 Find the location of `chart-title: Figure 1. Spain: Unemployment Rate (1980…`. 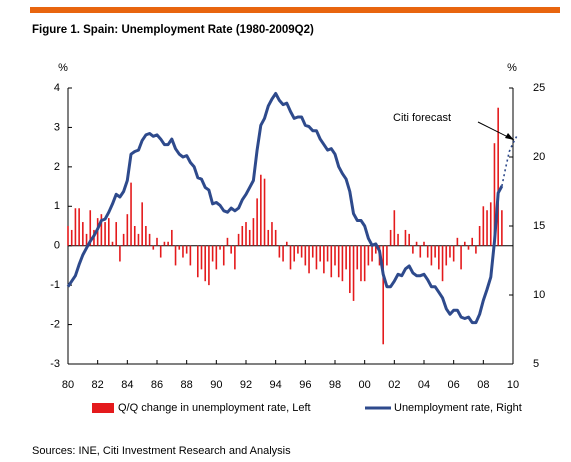

chart-title: Figure 1. Spain: Unemployment Rate (1980… is located at coordinates (173, 30).